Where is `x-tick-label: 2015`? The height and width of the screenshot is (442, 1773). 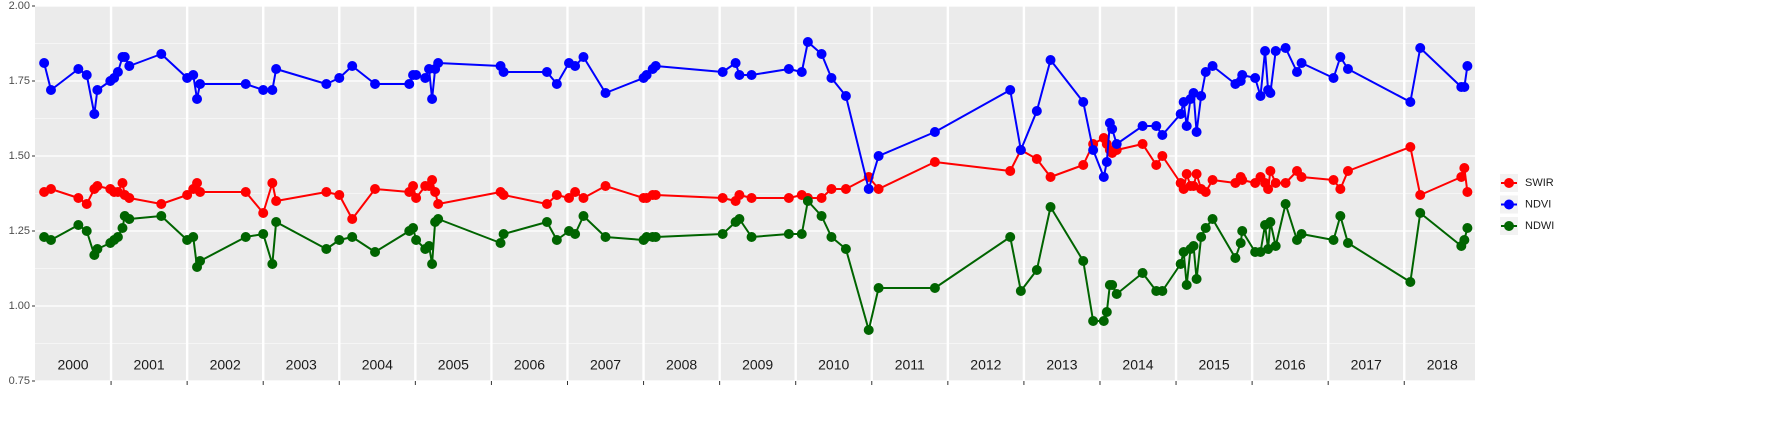
x-tick-label: 2015 is located at coordinates (1214, 365).